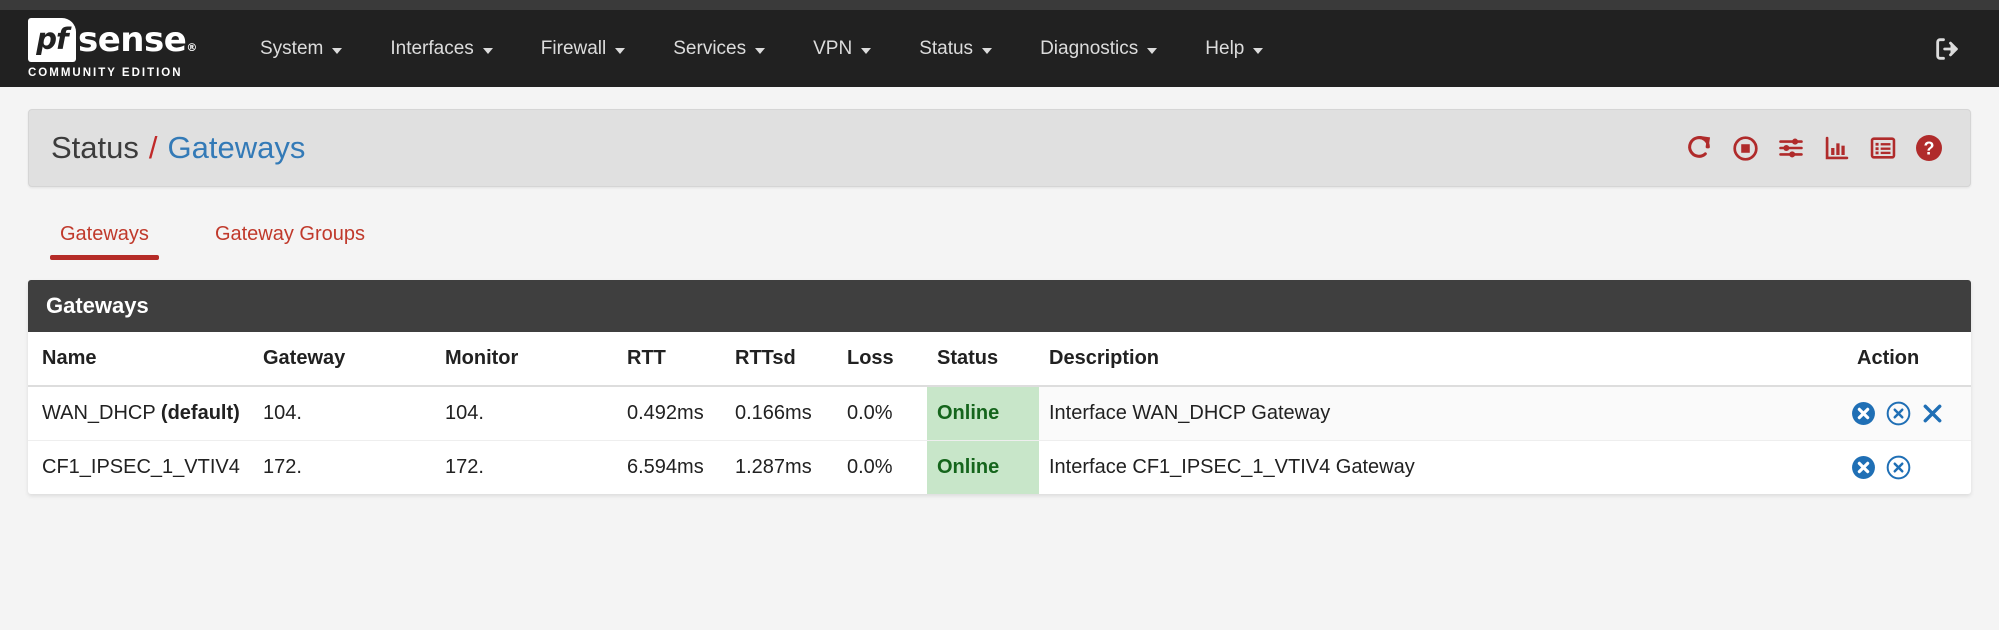 Image resolution: width=1999 pixels, height=630 pixels. I want to click on cell-monitor: 172., so click(526, 467).